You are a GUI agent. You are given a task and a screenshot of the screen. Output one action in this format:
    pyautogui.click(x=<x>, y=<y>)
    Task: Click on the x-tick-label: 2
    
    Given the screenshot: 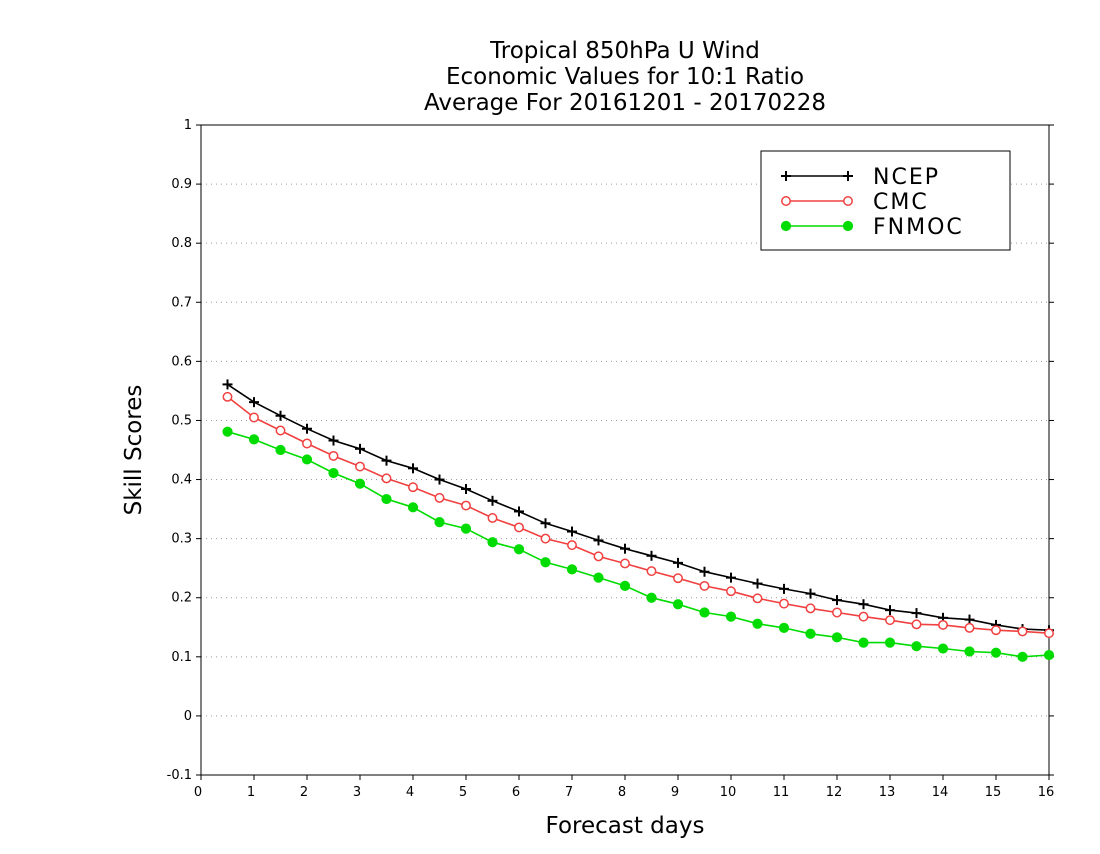 What is the action you would take?
    pyautogui.click(x=304, y=792)
    